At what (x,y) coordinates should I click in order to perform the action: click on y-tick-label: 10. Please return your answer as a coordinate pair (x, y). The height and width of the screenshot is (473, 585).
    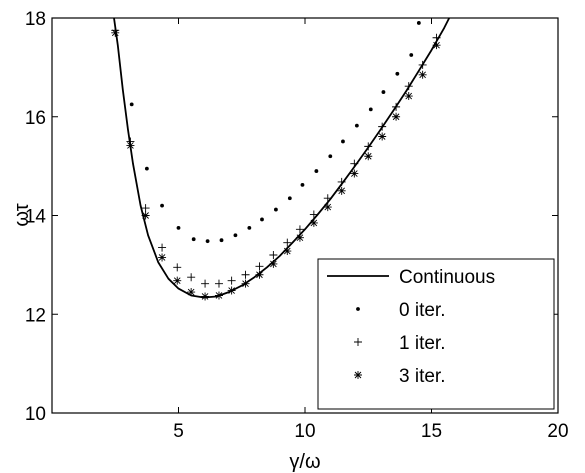
    Looking at the image, I should click on (35, 414).